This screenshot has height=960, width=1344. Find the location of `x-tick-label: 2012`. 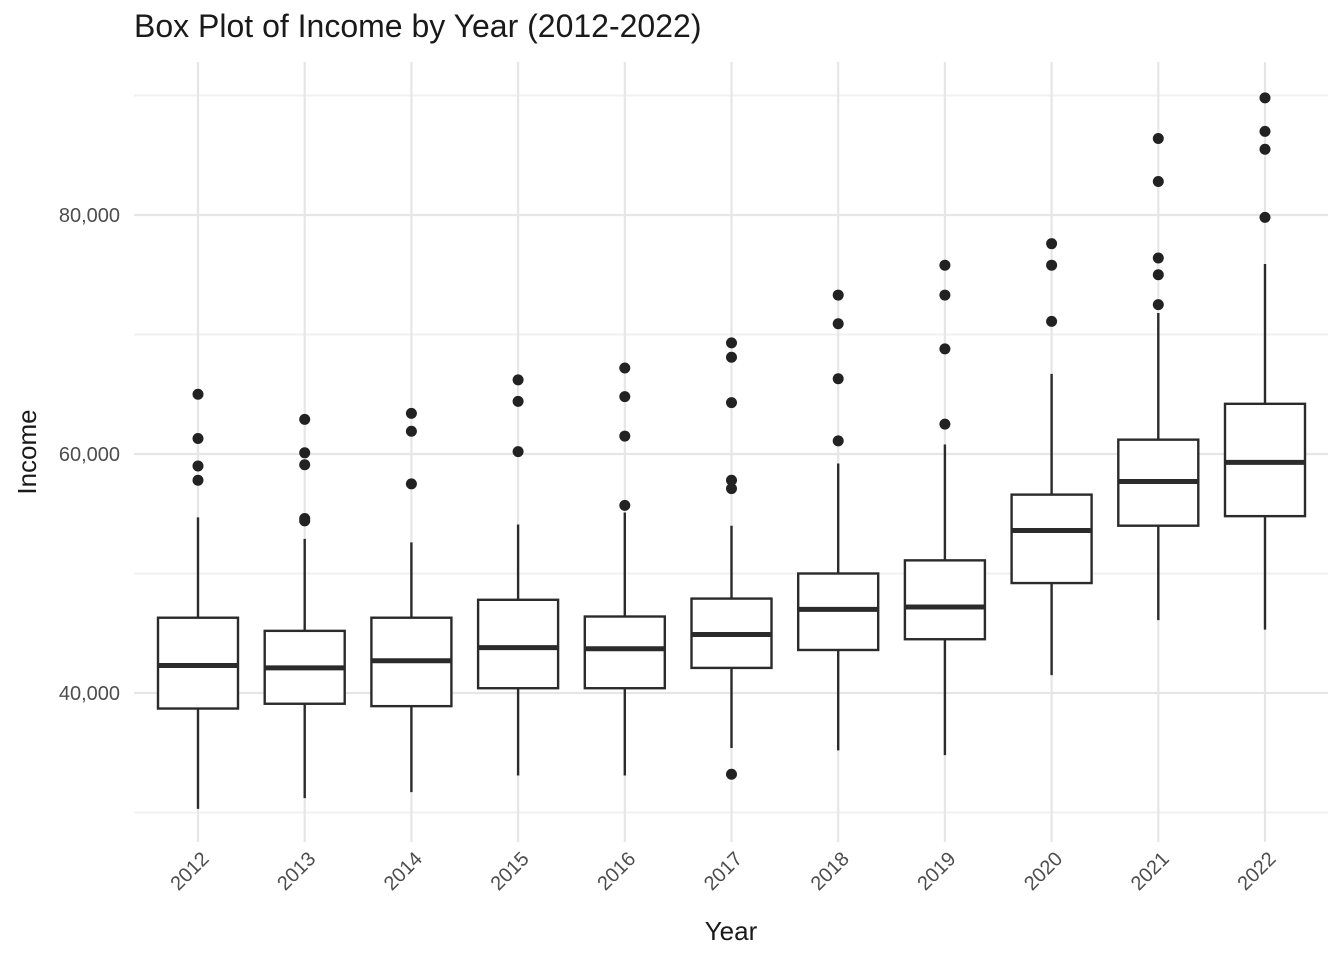

x-tick-label: 2012 is located at coordinates (190, 871).